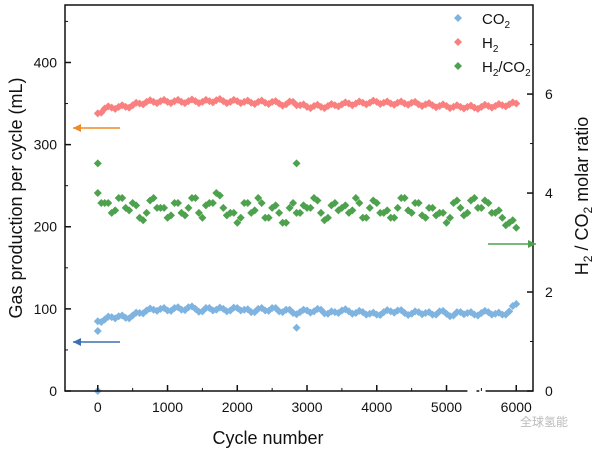  I want to click on y-tick-label: 100, so click(46, 309).